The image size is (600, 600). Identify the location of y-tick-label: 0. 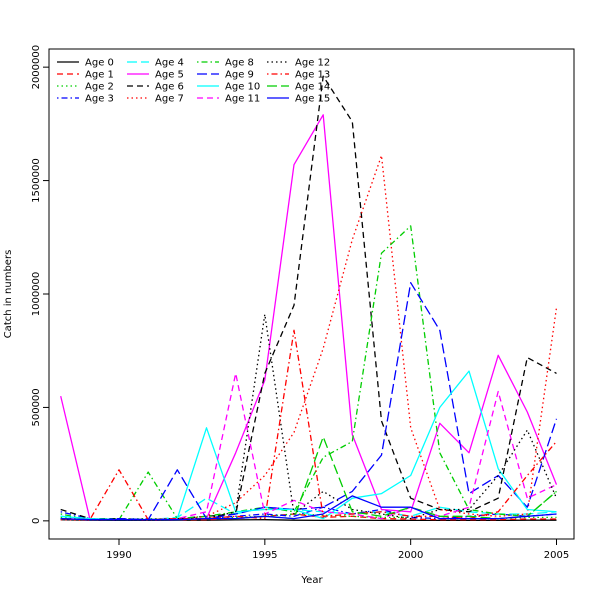
(36, 521).